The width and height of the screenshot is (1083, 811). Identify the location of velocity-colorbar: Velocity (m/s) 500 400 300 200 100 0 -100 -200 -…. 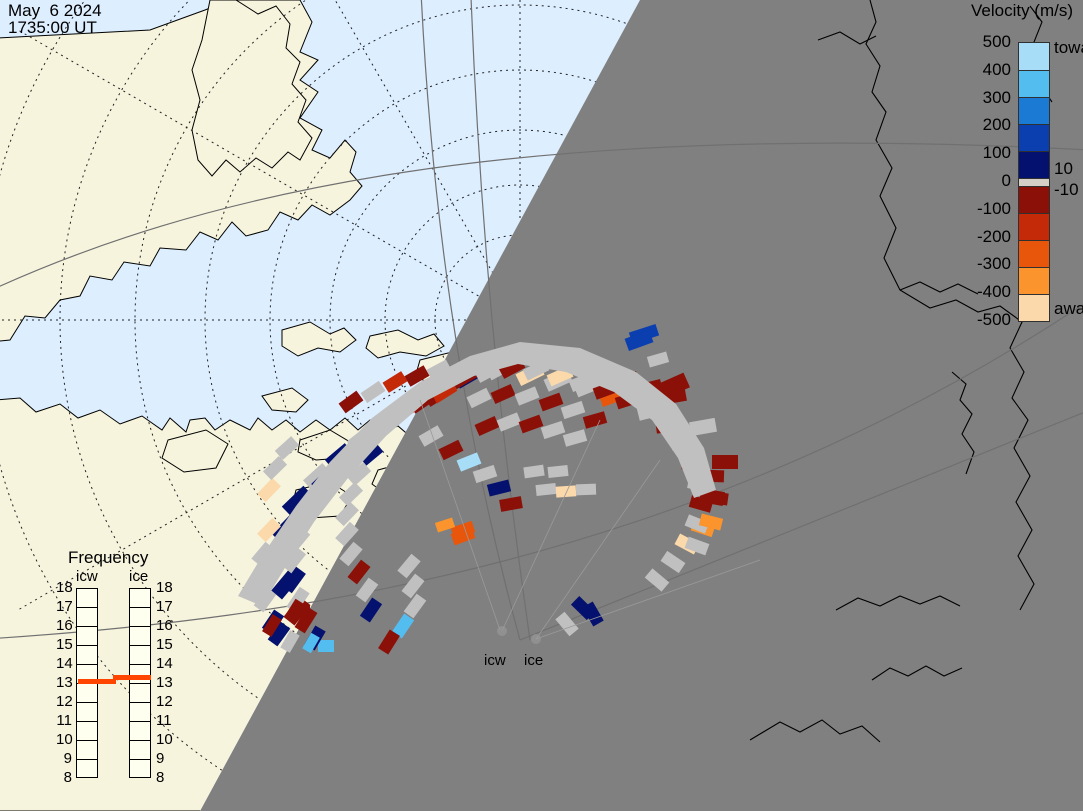
(1018, 170).